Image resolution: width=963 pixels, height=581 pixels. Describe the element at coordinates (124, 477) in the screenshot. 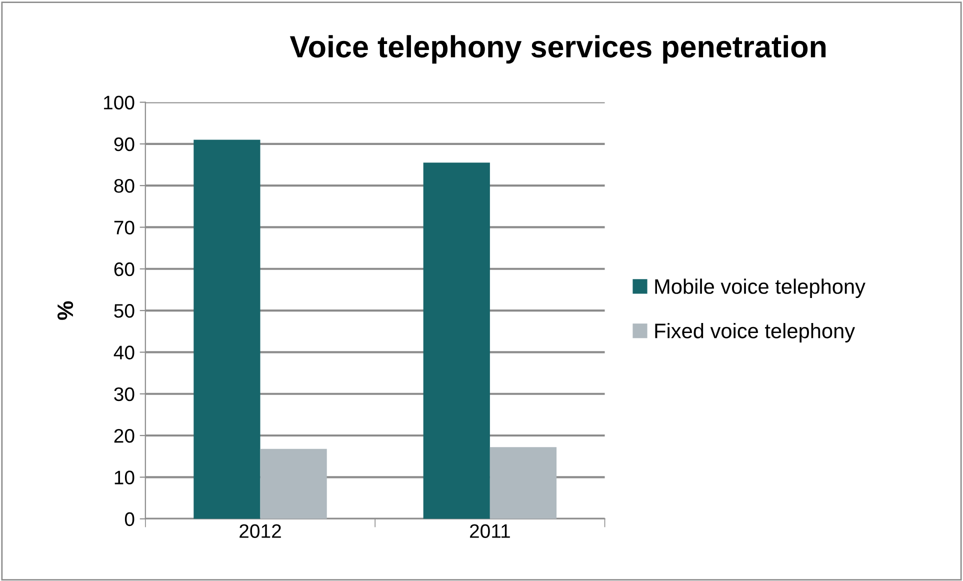

I see `y-tick-label: 10` at that location.